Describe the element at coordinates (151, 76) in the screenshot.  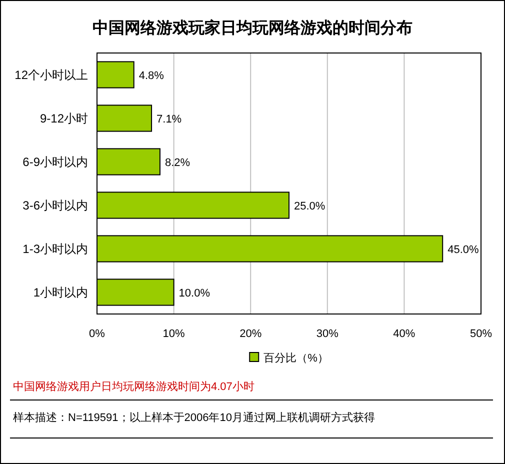
I see `data-label: 4.8%` at that location.